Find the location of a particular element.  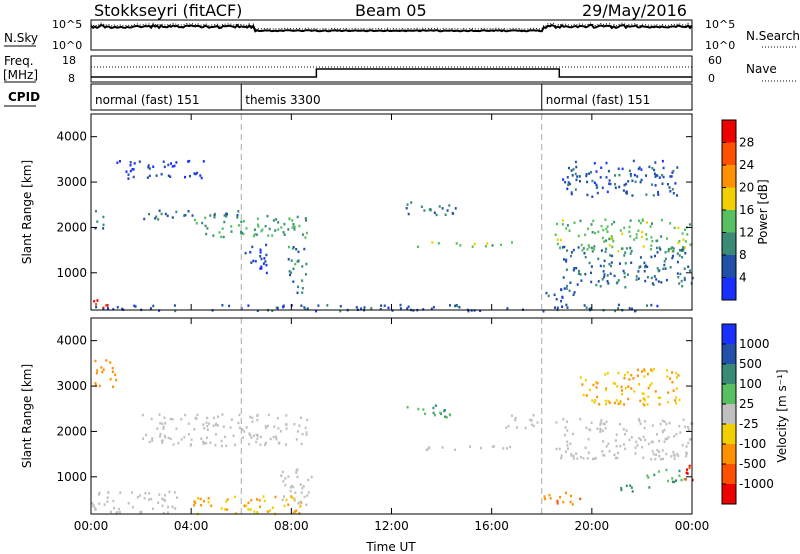

velocity-colorbar-label: Velocity [m s⁻¹] is located at coordinates (782, 415).